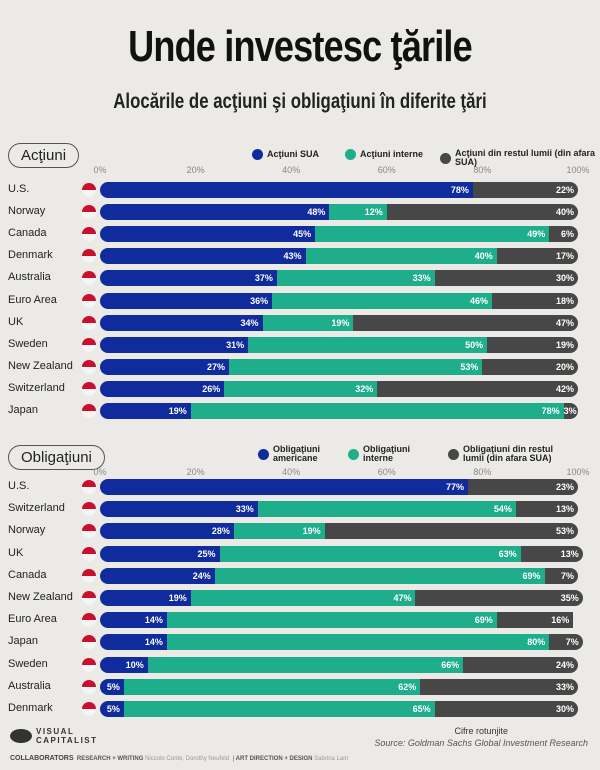 The width and height of the screenshot is (600, 770). I want to click on domestic-segment: 80%, so click(358, 642).